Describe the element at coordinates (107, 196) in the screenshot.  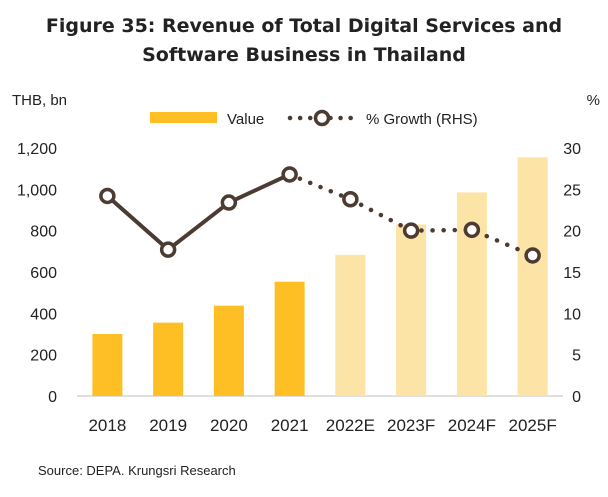
I see `growth-point-2018` at that location.